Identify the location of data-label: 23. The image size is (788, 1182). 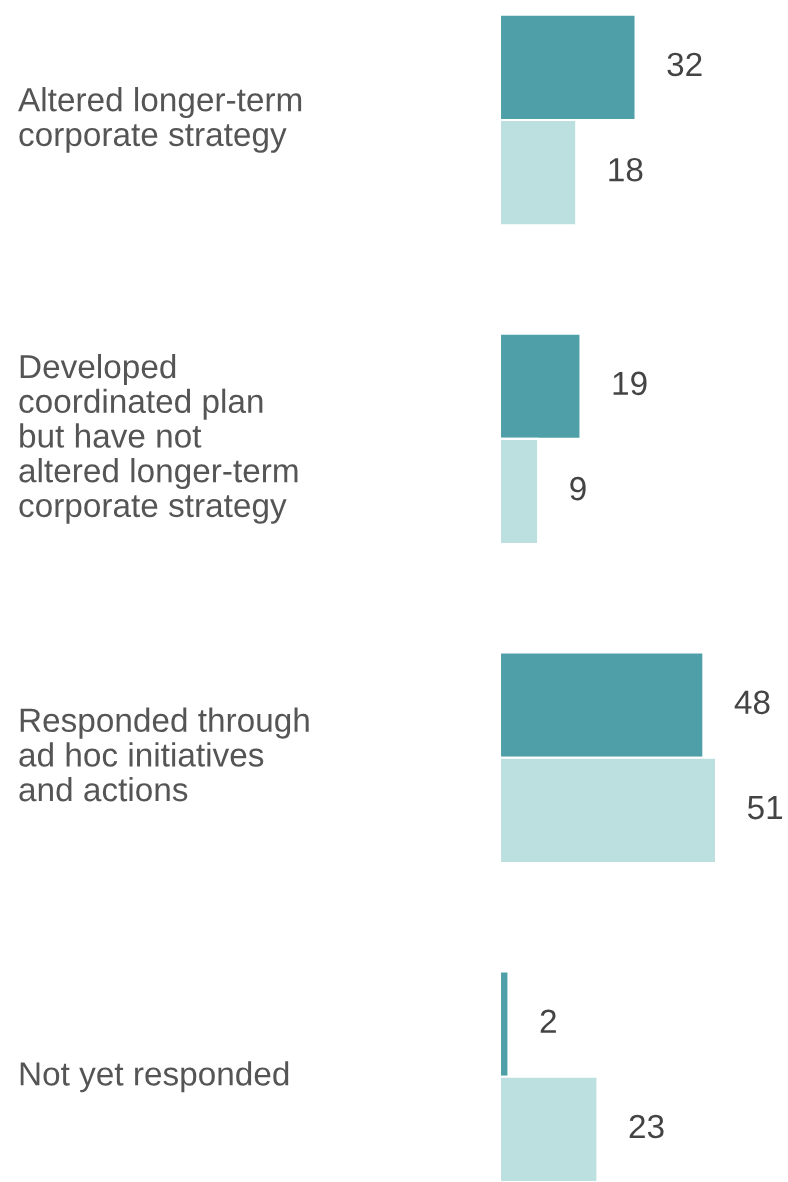
(646, 1126).